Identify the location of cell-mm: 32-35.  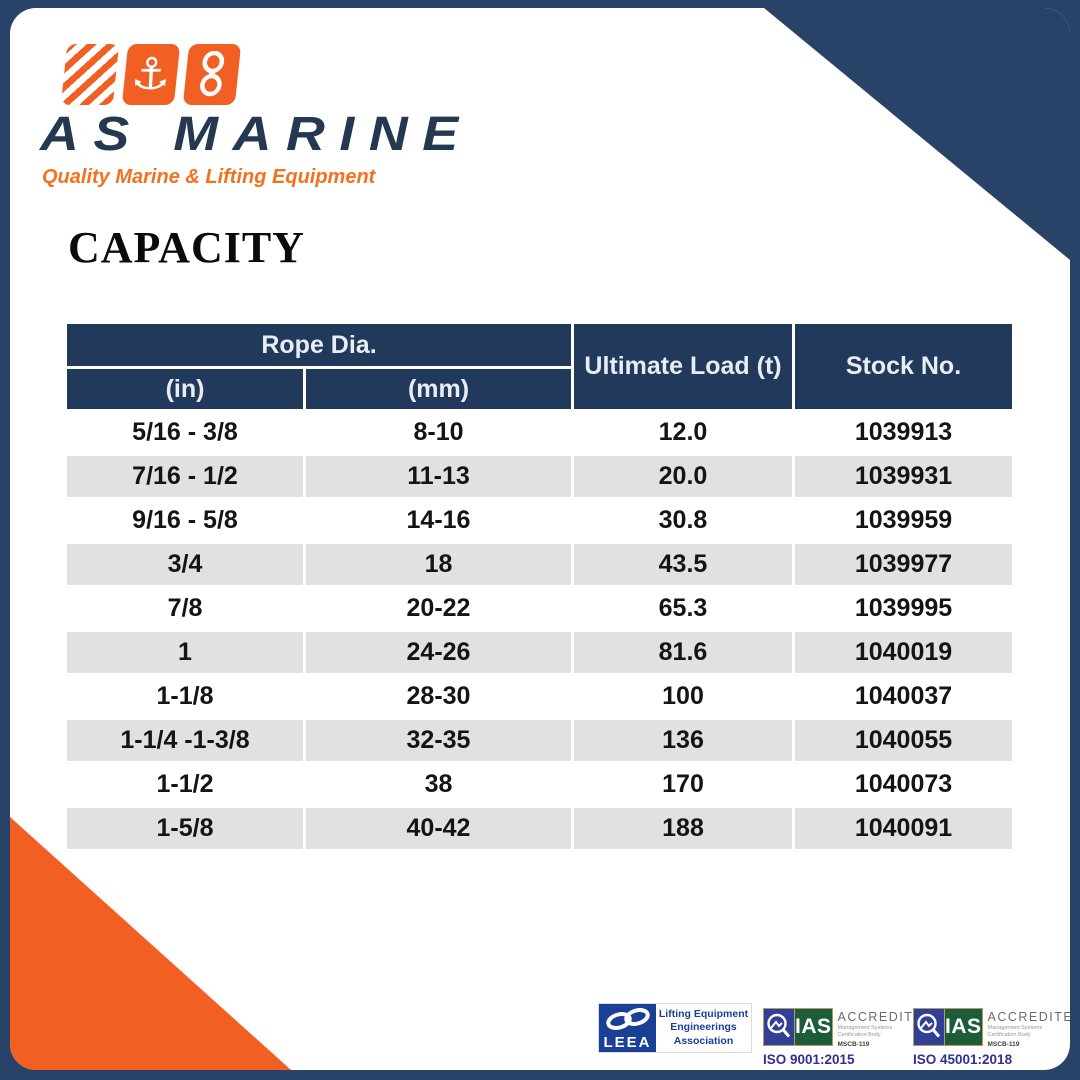
(438, 740).